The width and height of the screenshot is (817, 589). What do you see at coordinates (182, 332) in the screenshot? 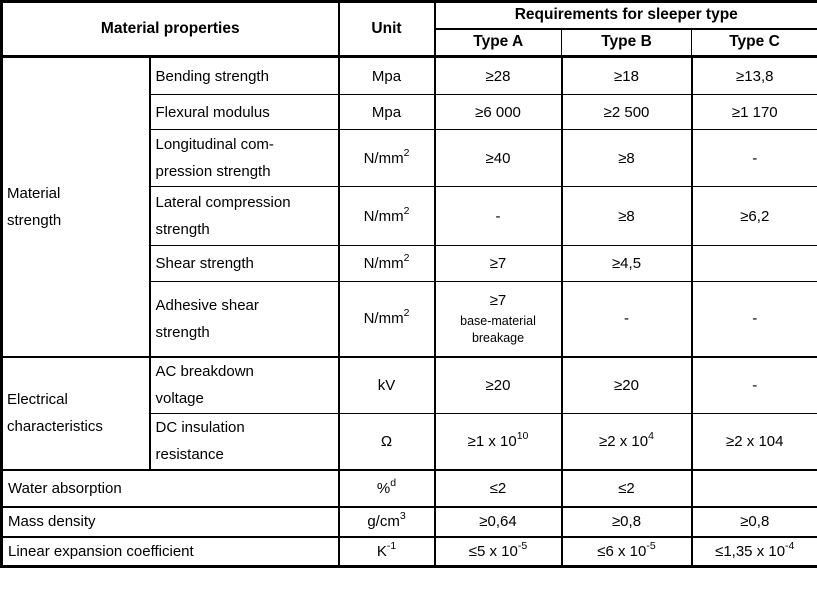
I see `row-adhesive-label-line2: strength` at bounding box center [182, 332].